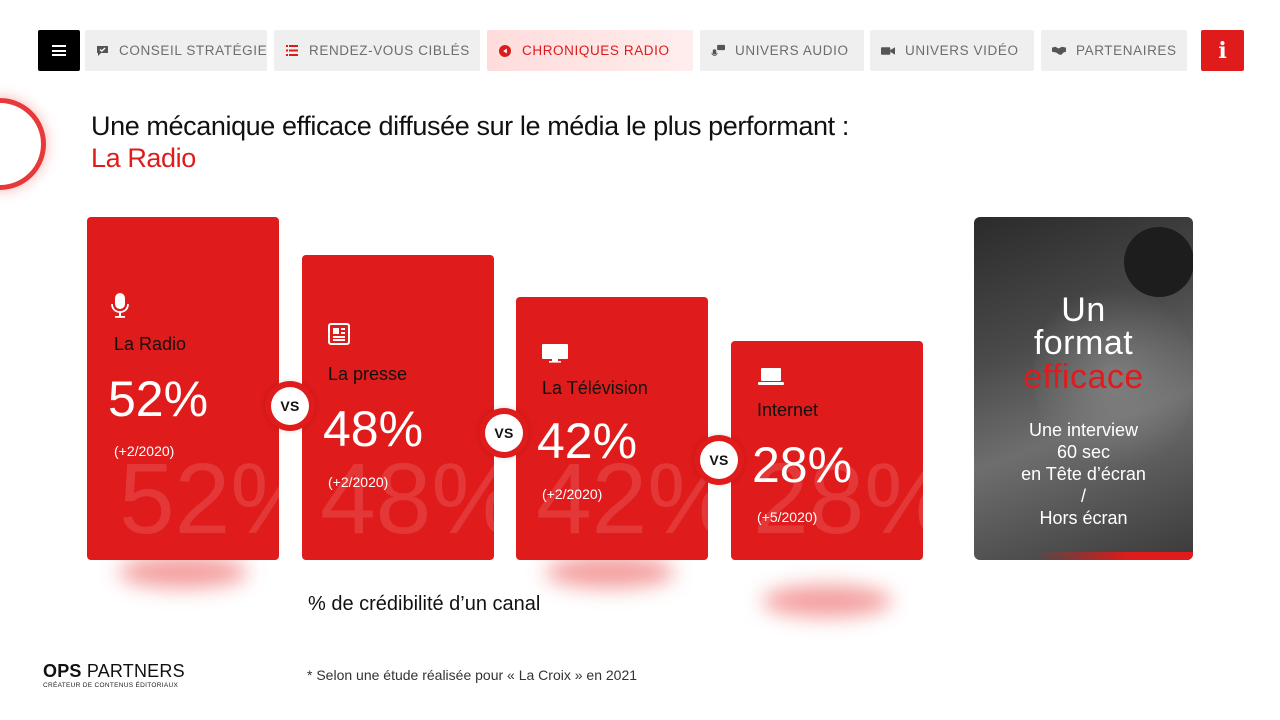  What do you see at coordinates (424, 604) in the screenshot?
I see `chart-caption: % de crédibilité d’un canal` at bounding box center [424, 604].